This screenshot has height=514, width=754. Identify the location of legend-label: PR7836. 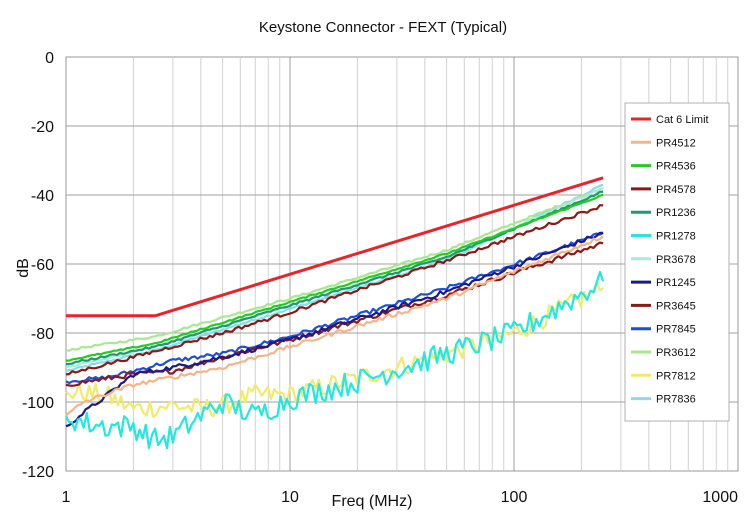
(676, 400).